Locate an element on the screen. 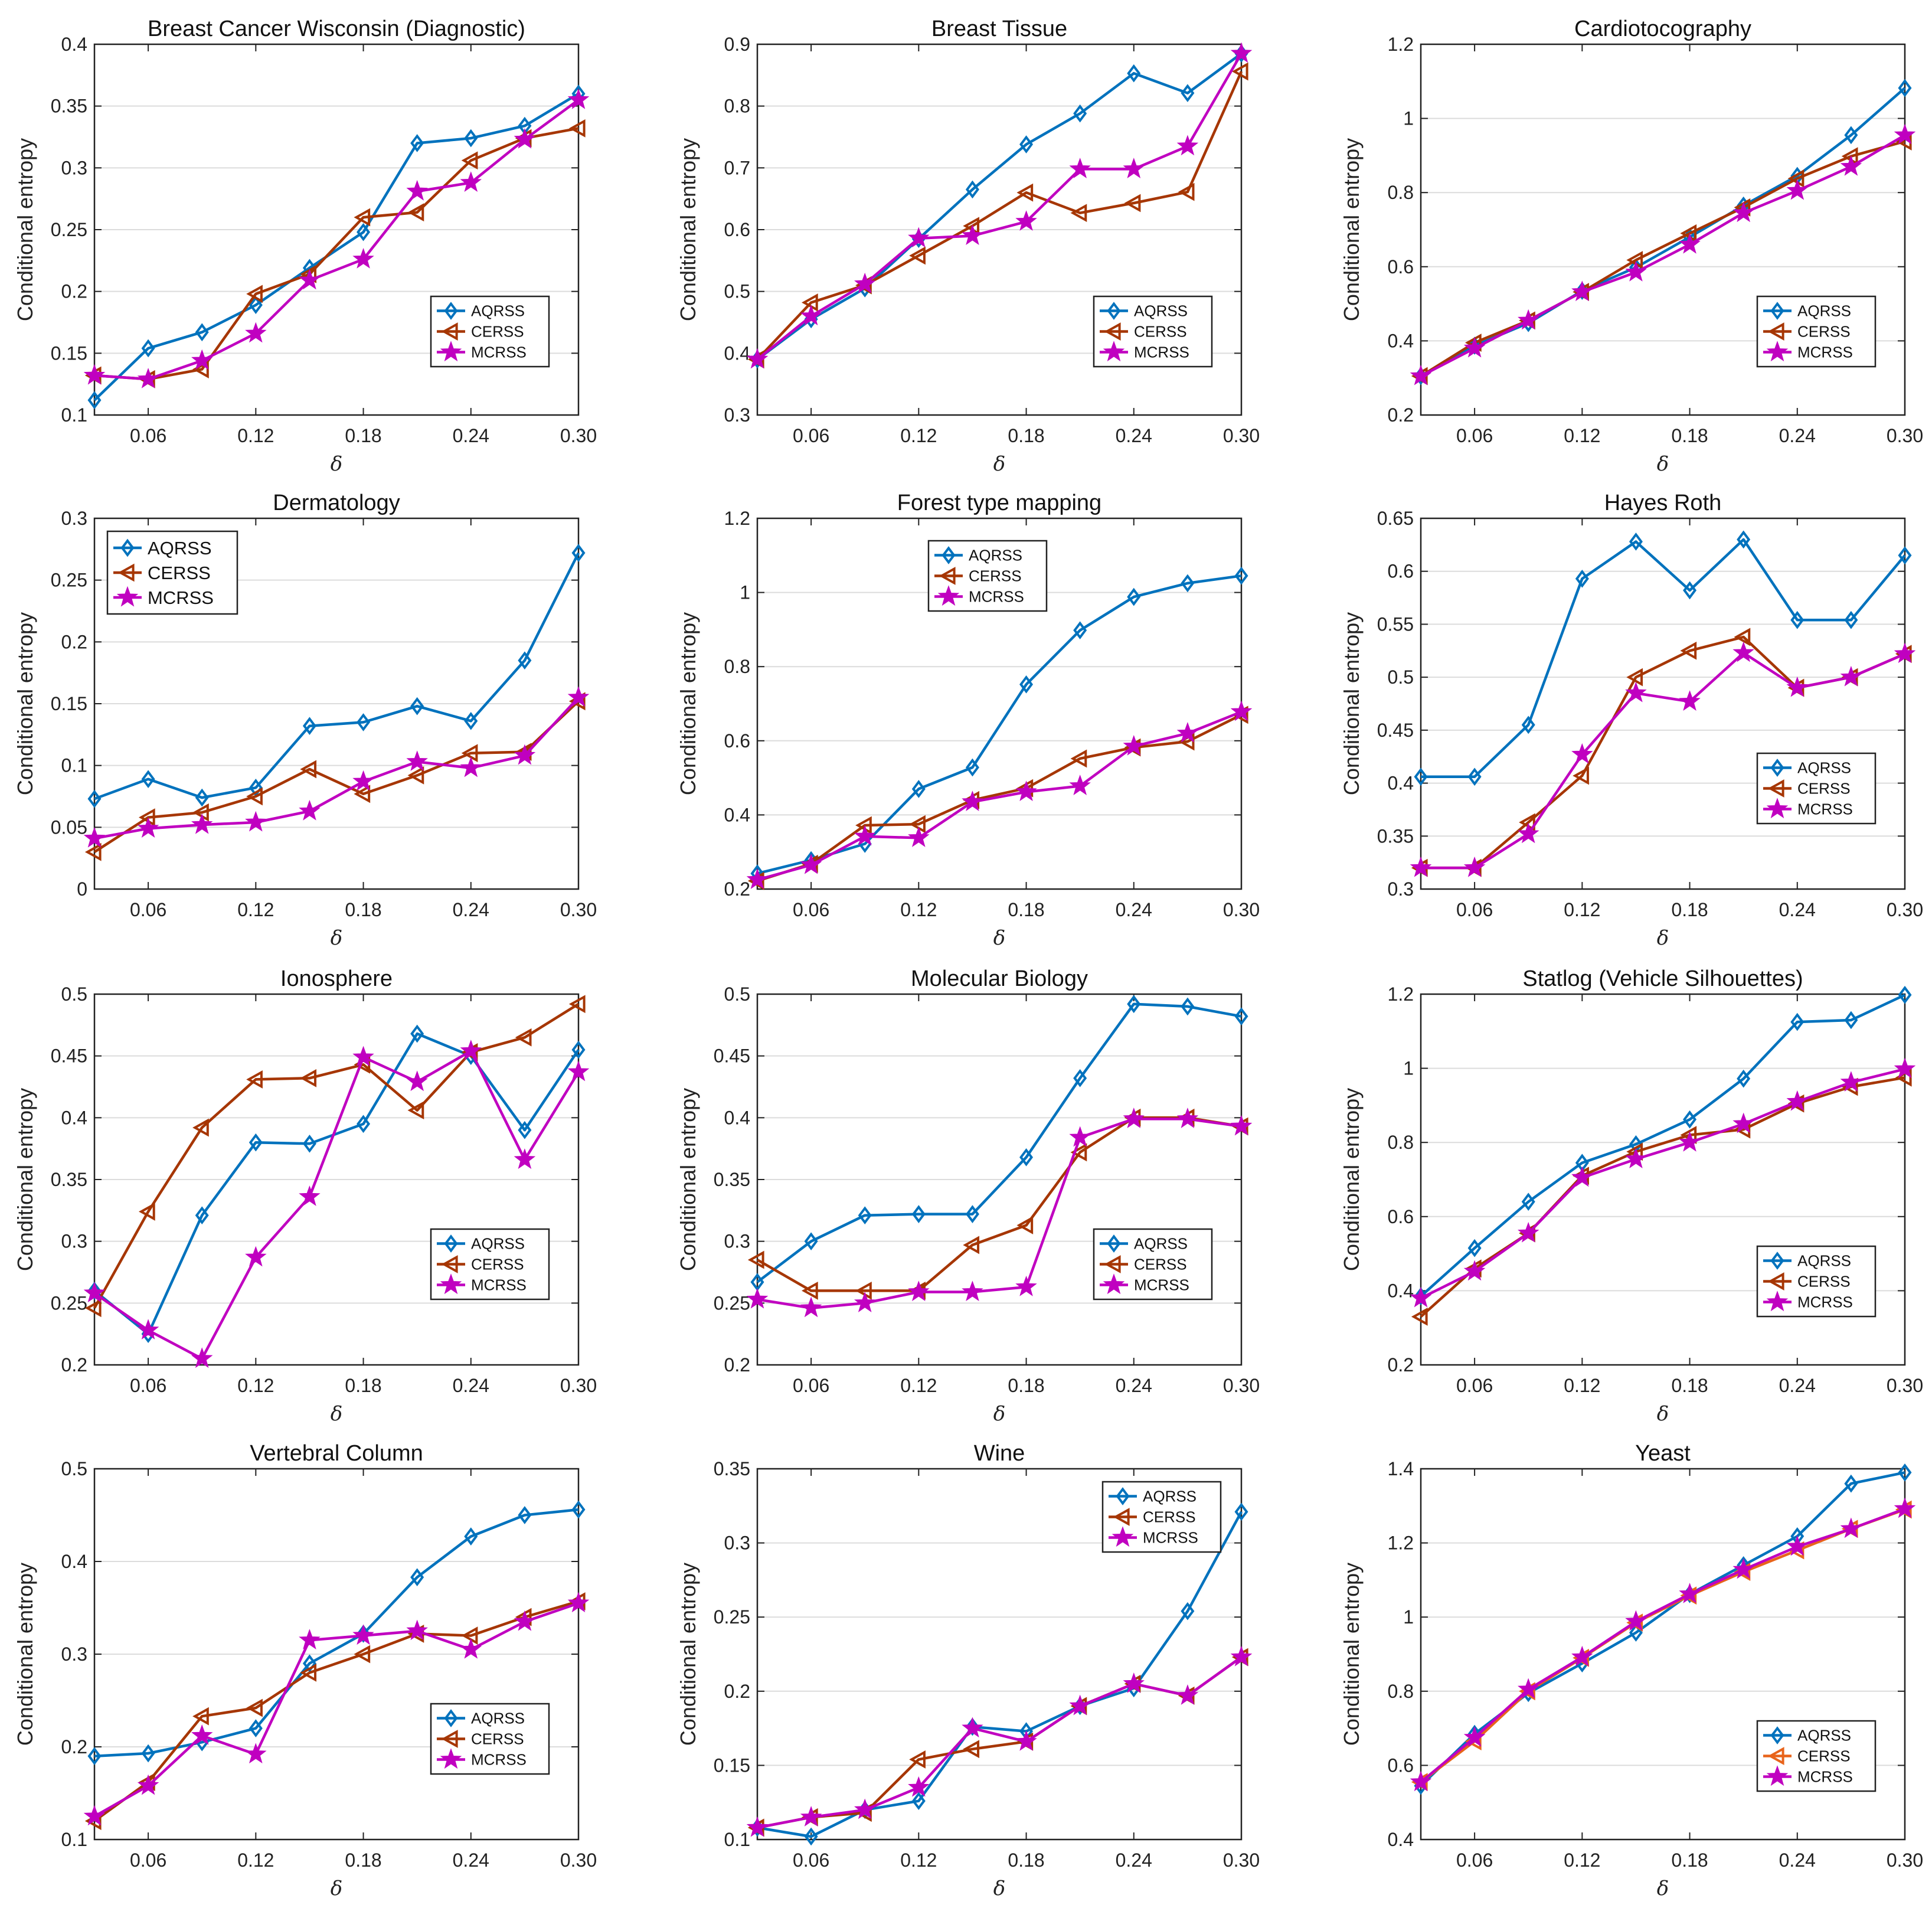 This screenshot has height=1908, width=1932. legend-label: CERSS is located at coordinates (179, 573).